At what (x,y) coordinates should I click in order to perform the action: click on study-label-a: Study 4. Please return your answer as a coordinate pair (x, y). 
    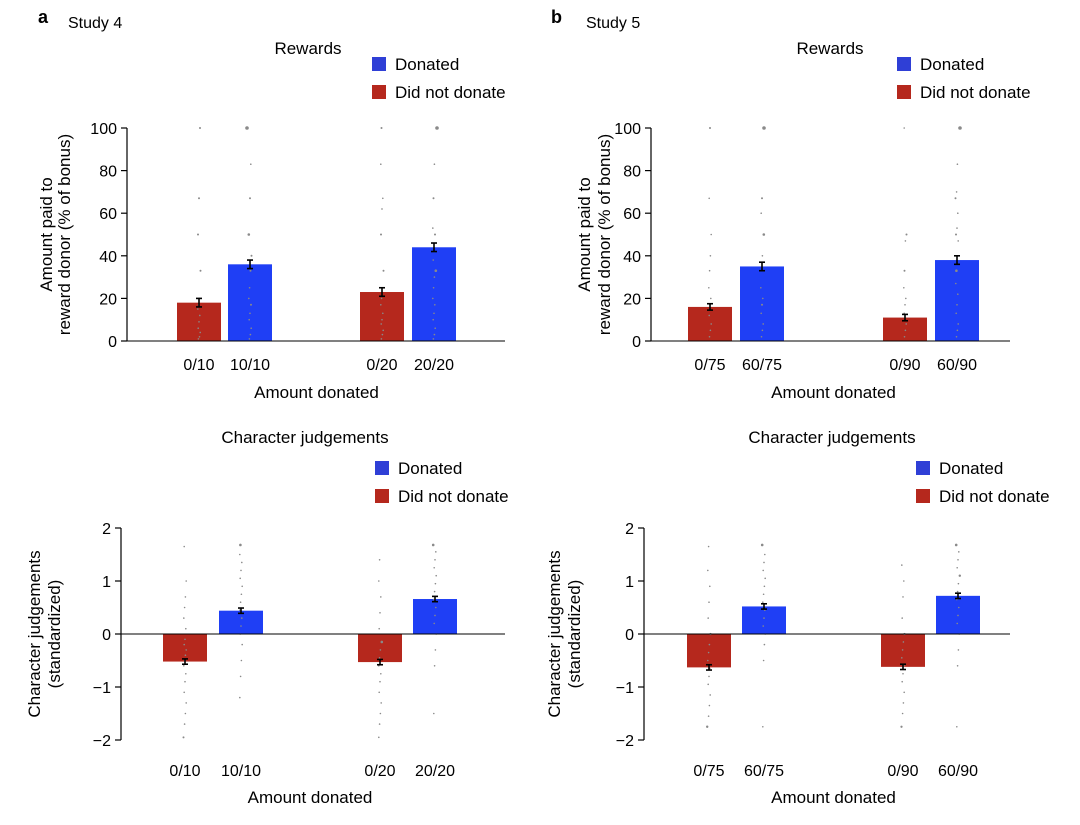
    Looking at the image, I should click on (95, 23).